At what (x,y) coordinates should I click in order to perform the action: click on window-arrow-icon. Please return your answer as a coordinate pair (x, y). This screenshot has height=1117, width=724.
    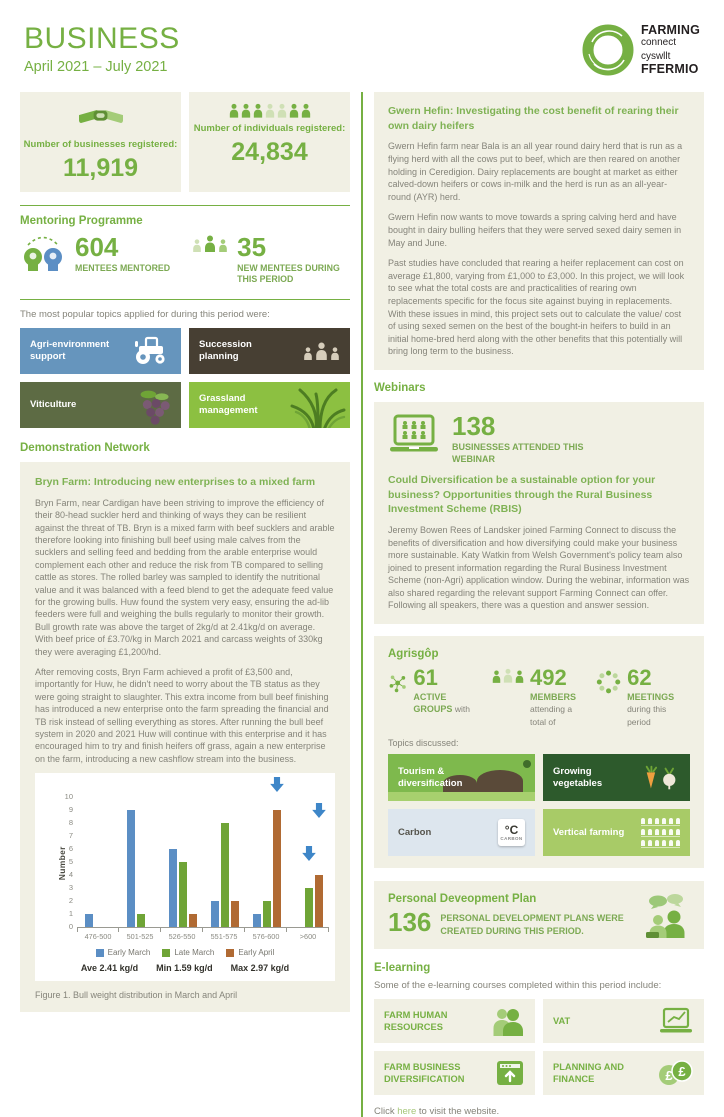
    Looking at the image, I should click on (510, 1073).